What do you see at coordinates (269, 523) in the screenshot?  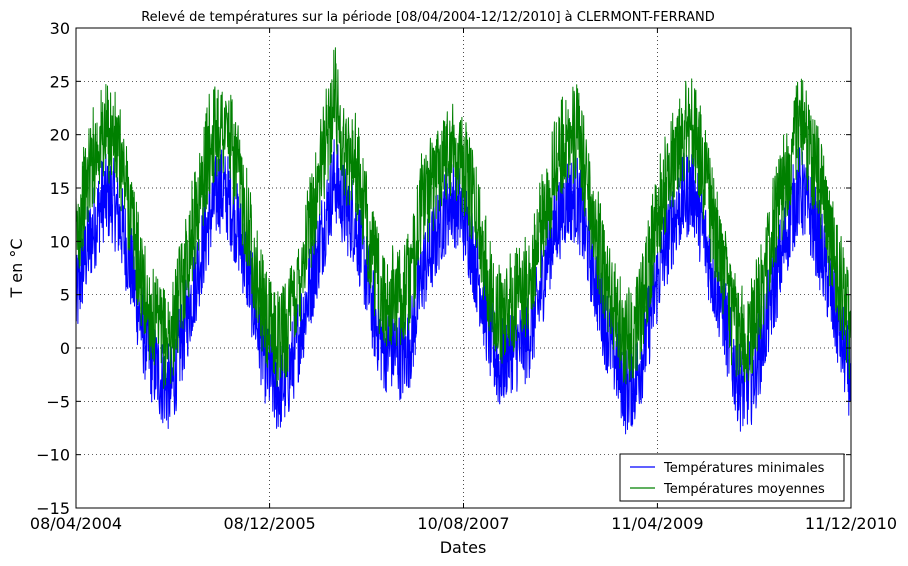 I see `x-tick-label: 08/12/2005` at bounding box center [269, 523].